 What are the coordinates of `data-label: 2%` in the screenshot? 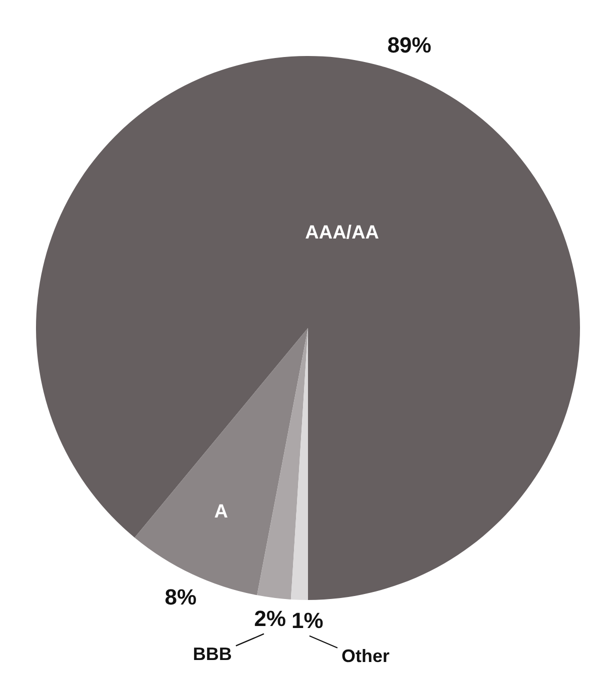 It's located at (270, 618).